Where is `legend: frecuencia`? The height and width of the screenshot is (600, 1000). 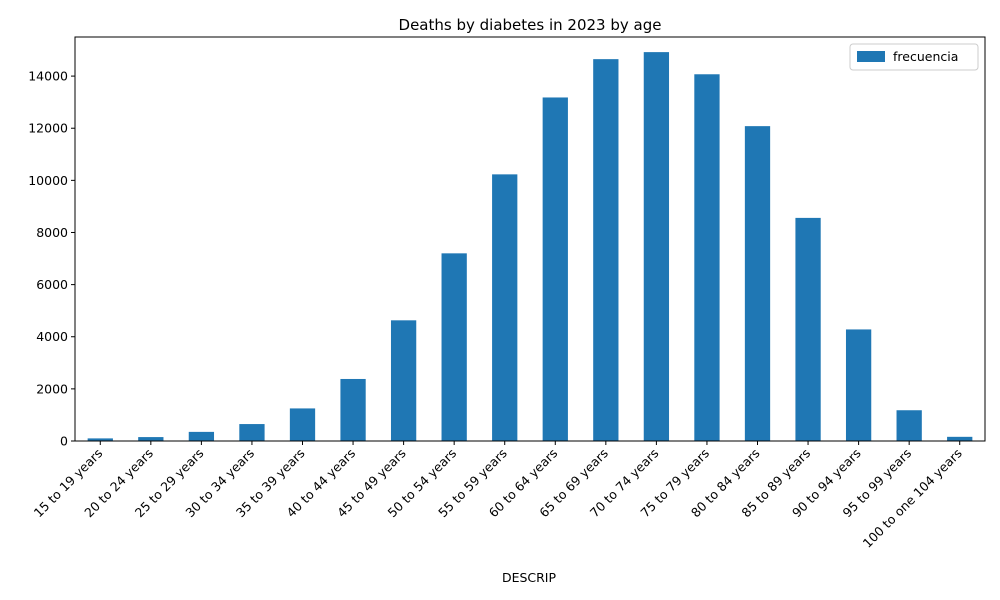 legend: frecuencia is located at coordinates (914, 57).